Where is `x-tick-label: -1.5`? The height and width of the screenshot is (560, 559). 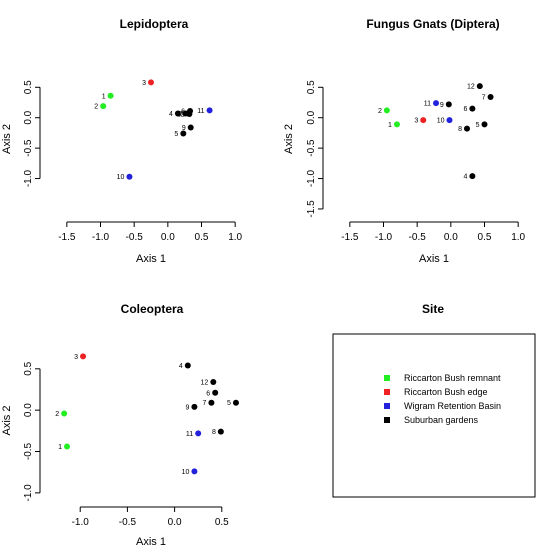
x-tick-label: -1.5 is located at coordinates (67, 237).